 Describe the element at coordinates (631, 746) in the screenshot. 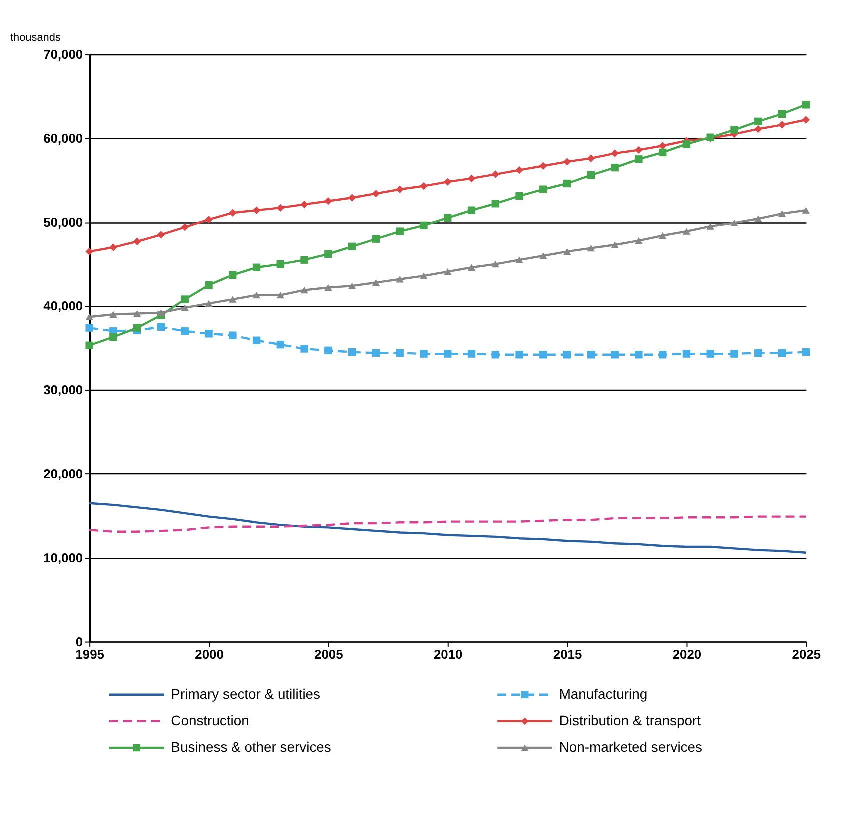

I see `legend-label: Non-marketed services` at that location.